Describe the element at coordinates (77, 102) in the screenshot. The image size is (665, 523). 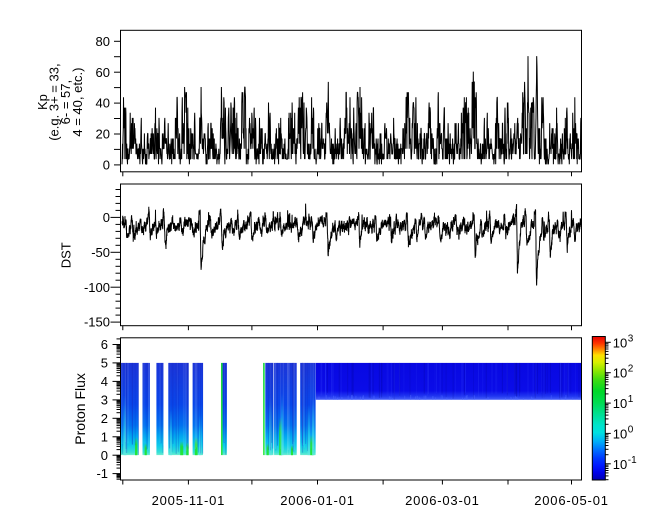
I see `svg-text: 4 = 40, etc.)` at that location.